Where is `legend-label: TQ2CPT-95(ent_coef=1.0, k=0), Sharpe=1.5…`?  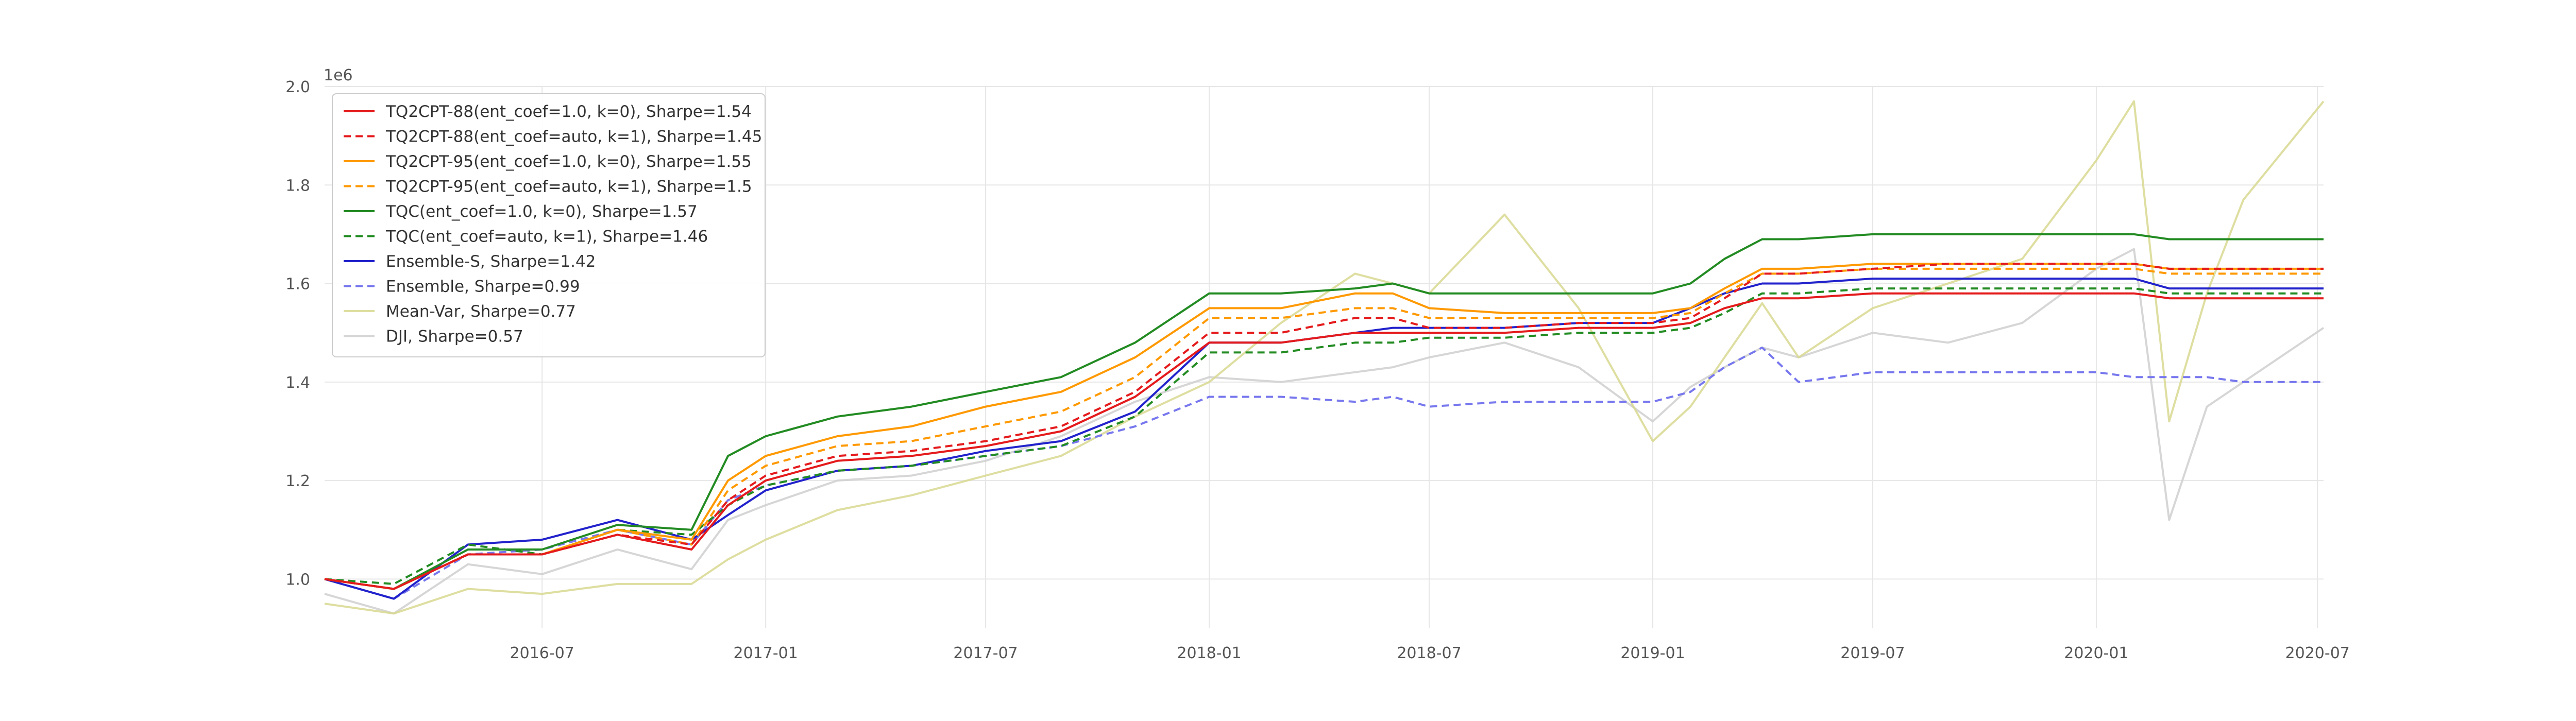
legend-label: TQ2CPT-95(ent_coef=1.0, k=0), Sharpe=1.5… is located at coordinates (568, 162).